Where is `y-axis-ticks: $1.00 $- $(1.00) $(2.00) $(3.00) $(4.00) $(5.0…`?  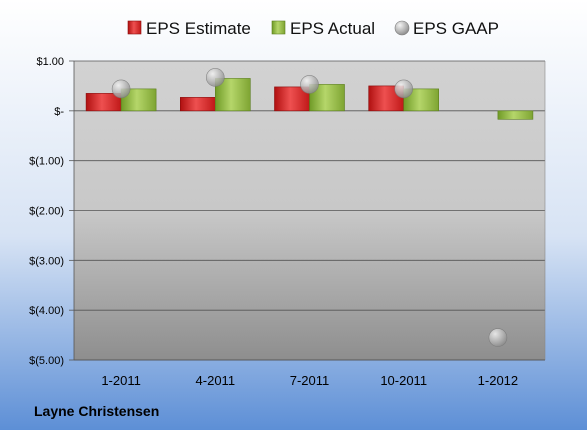 y-axis-ticks: $1.00 $- $(1.00) $(2.00) $(3.00) $(4.00) $(5.0… is located at coordinates (46, 211).